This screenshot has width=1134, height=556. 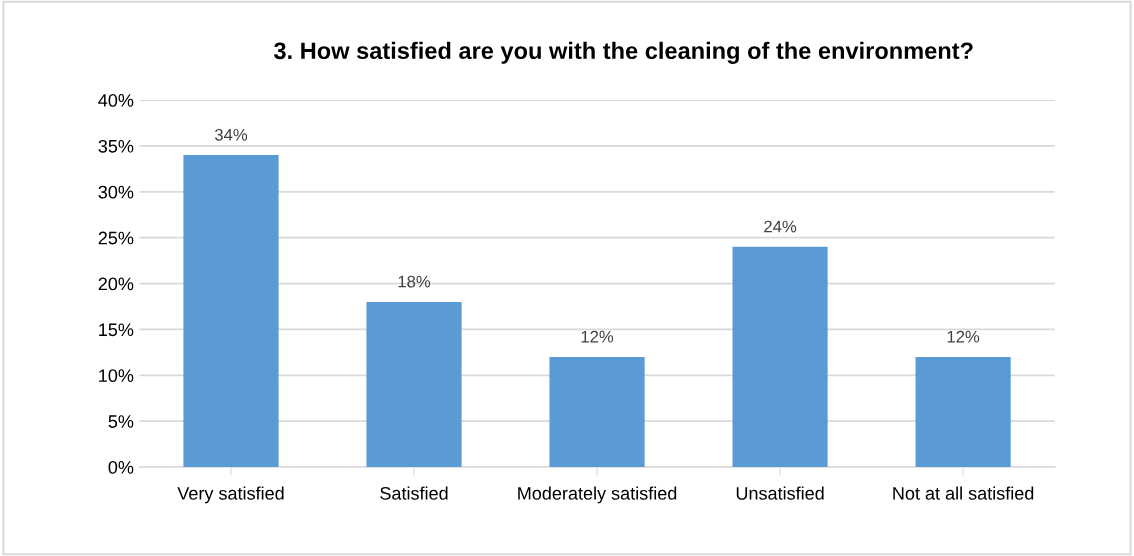 I want to click on x-tick-label: Unsatisfied, so click(x=780, y=493).